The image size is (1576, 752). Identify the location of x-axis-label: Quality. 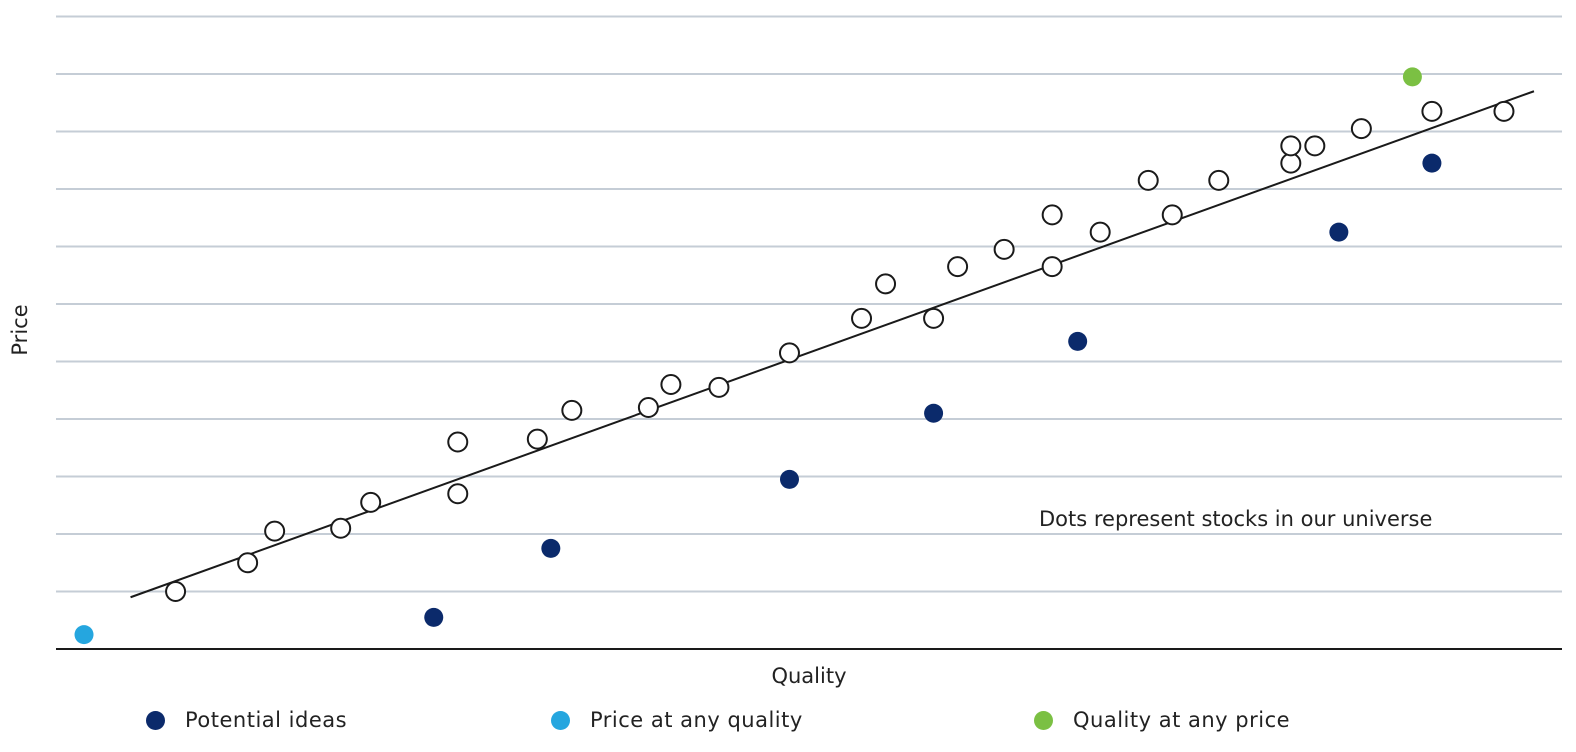
(808, 676).